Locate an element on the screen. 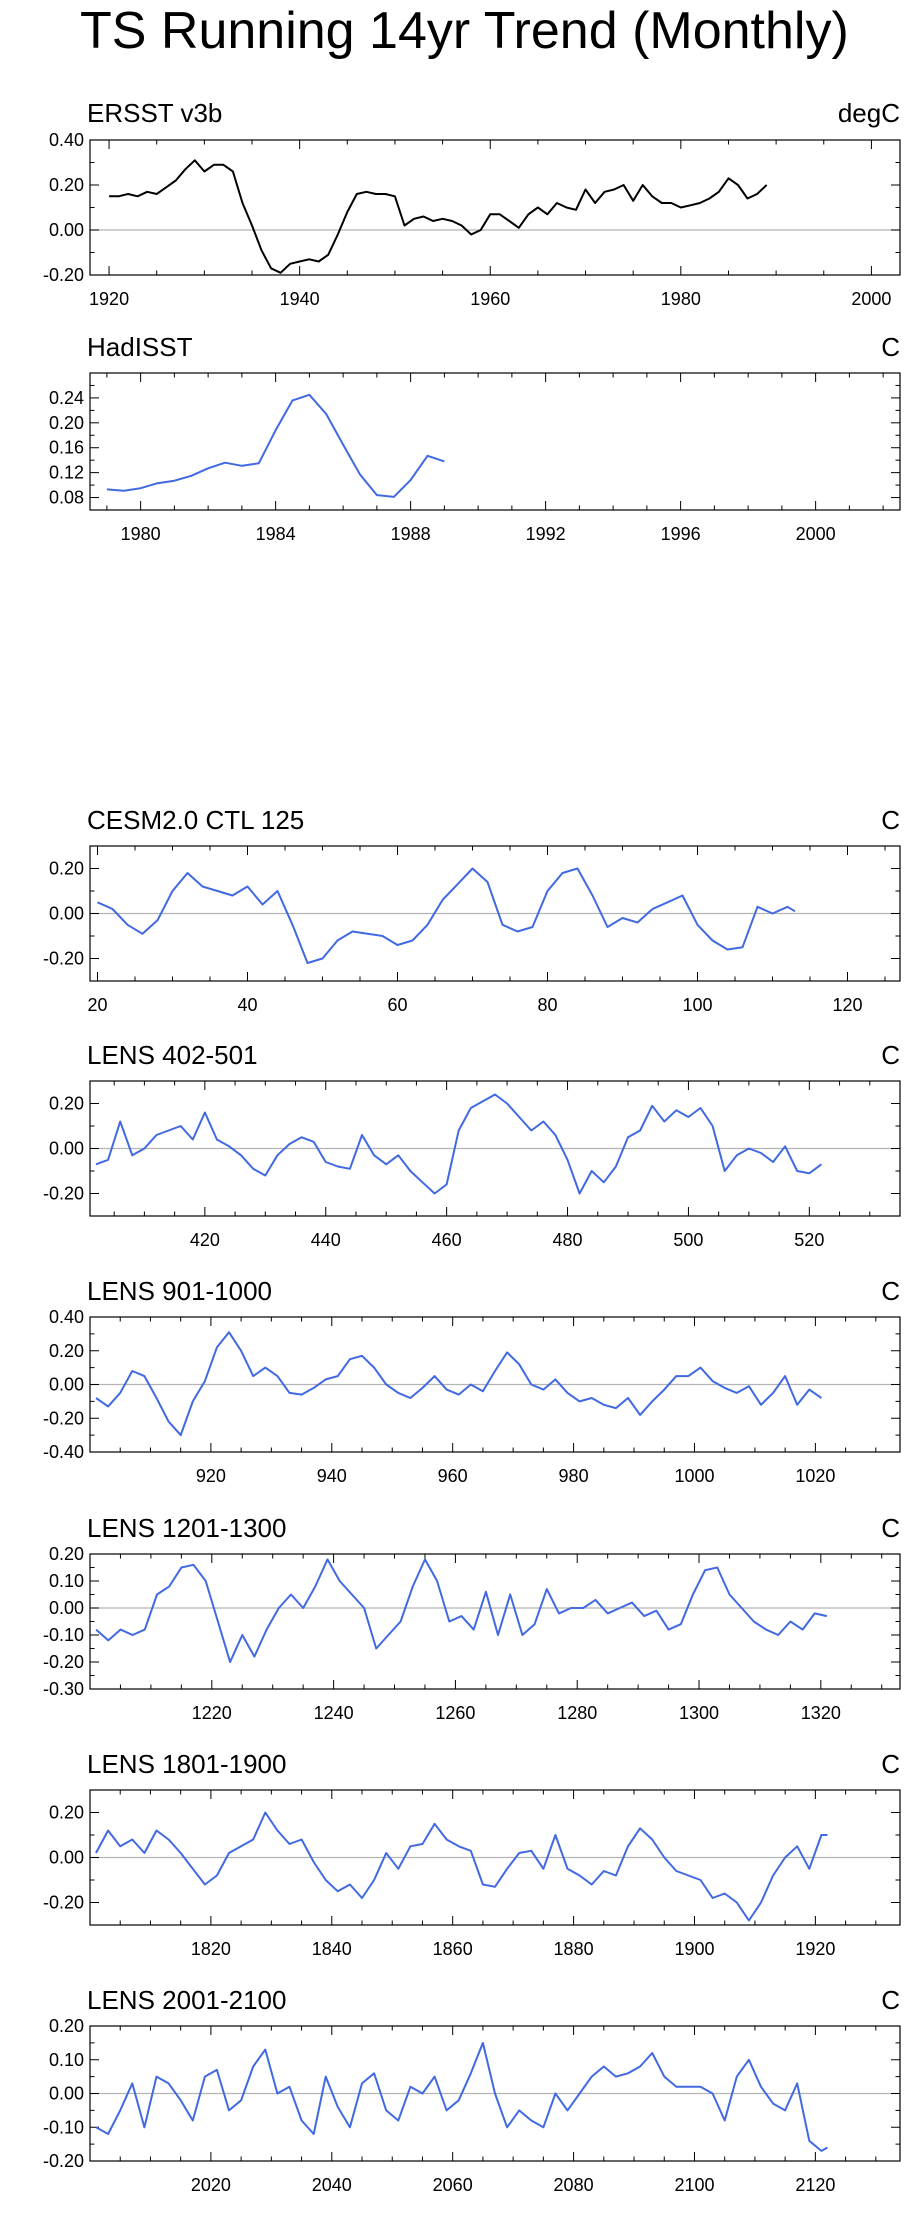  y-tick-label: 0.24 is located at coordinates (66, 398).